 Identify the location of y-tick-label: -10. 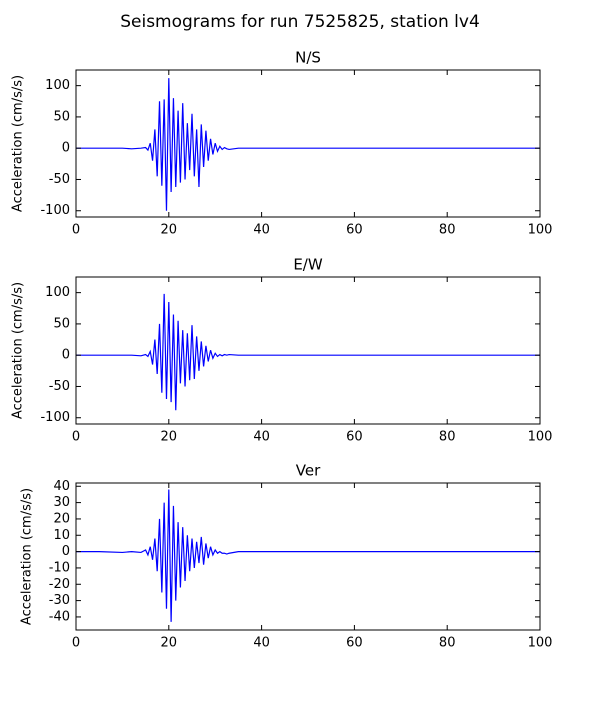
(59, 567).